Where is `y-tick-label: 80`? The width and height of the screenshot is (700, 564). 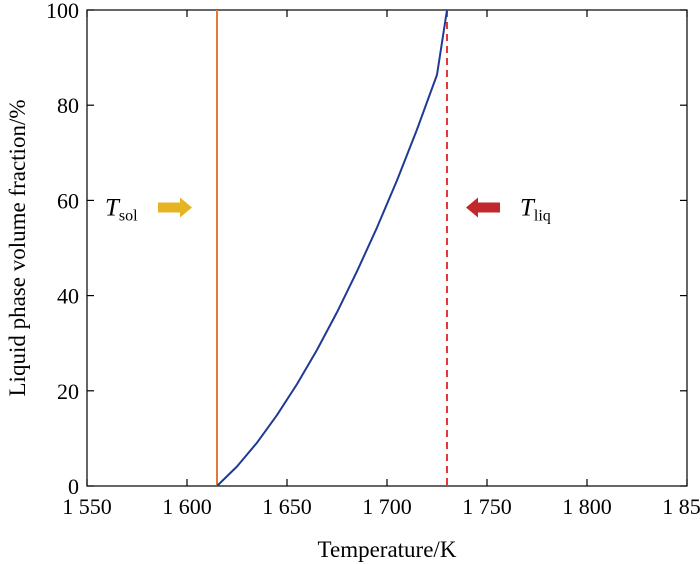
y-tick-label: 80 is located at coordinates (68, 105).